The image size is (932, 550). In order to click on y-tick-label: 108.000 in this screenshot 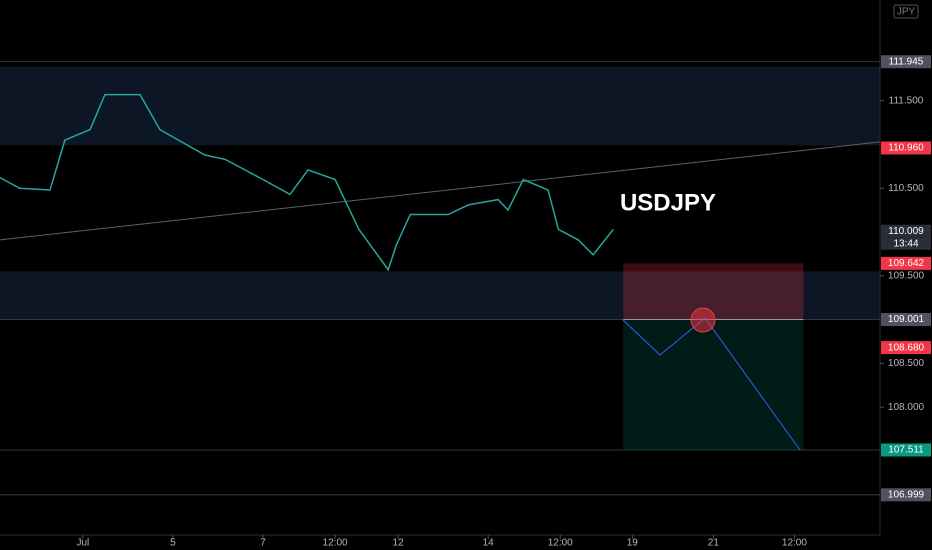, I will do `click(906, 407)`.